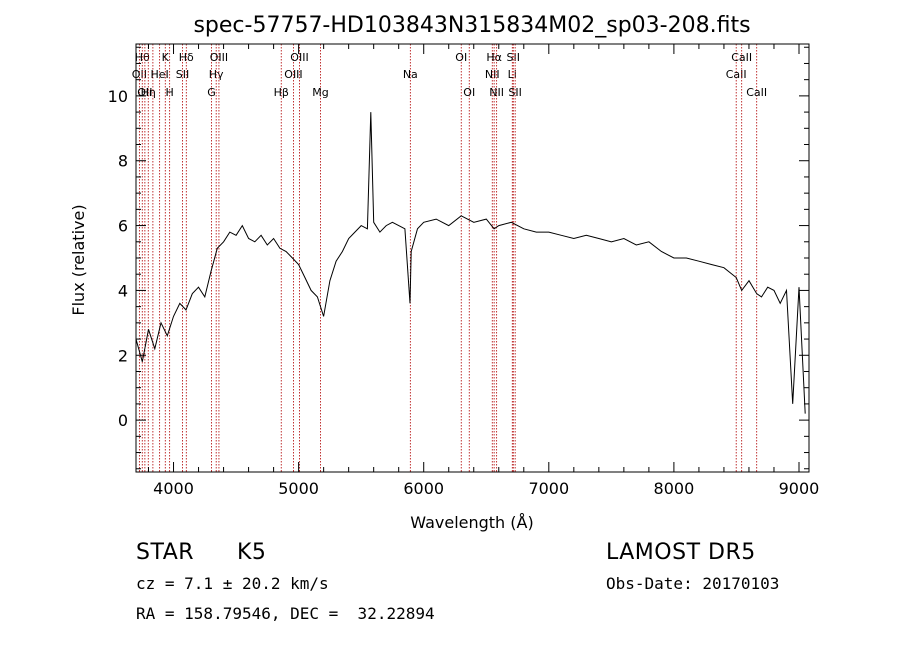 This screenshot has width=900, height=649. I want to click on x-tick-label: 4000, so click(173, 488).